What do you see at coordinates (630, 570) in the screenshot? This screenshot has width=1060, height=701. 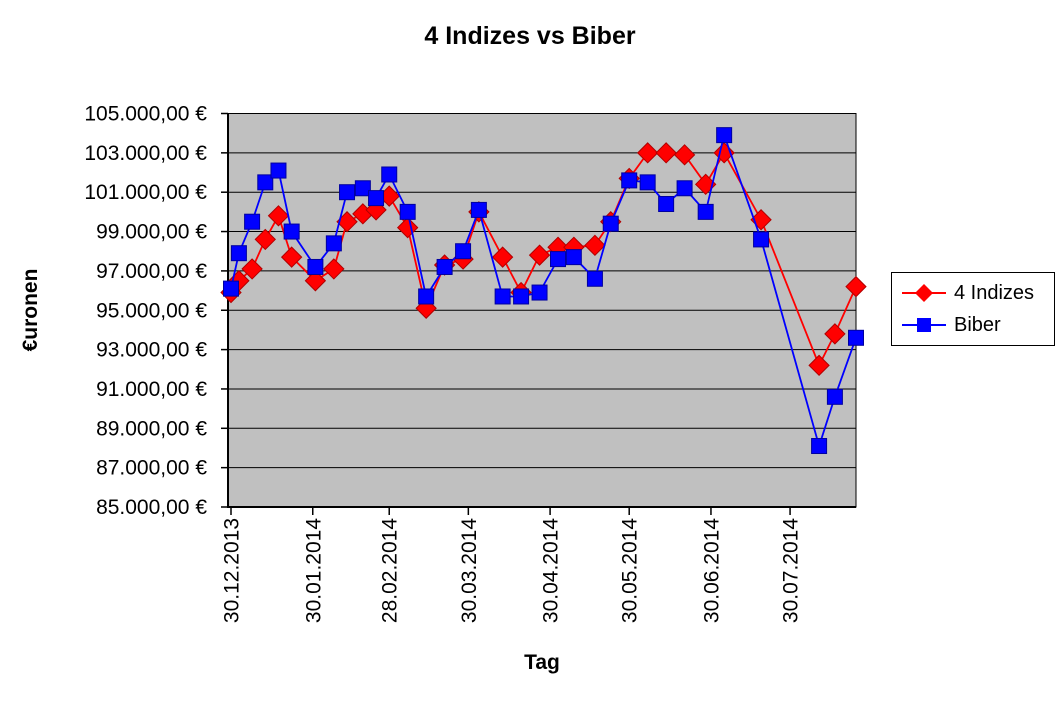 I see `x-tick-label: 30.05.2014` at bounding box center [630, 570].